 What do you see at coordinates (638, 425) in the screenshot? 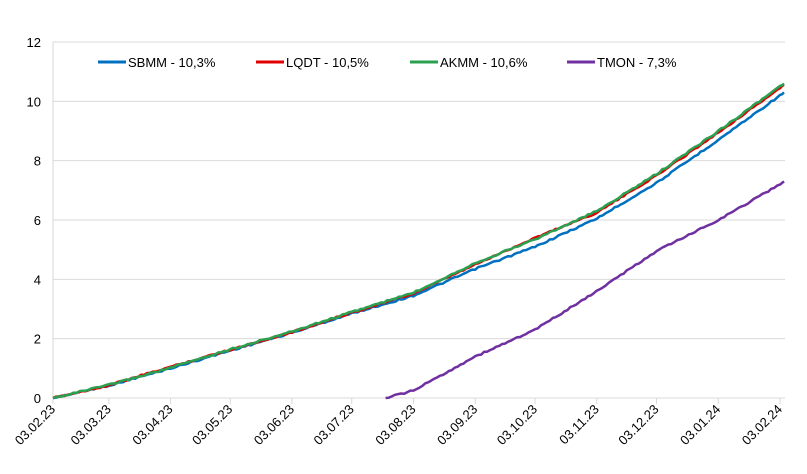
I see `x-tick-label: 03.12.23` at bounding box center [638, 425].